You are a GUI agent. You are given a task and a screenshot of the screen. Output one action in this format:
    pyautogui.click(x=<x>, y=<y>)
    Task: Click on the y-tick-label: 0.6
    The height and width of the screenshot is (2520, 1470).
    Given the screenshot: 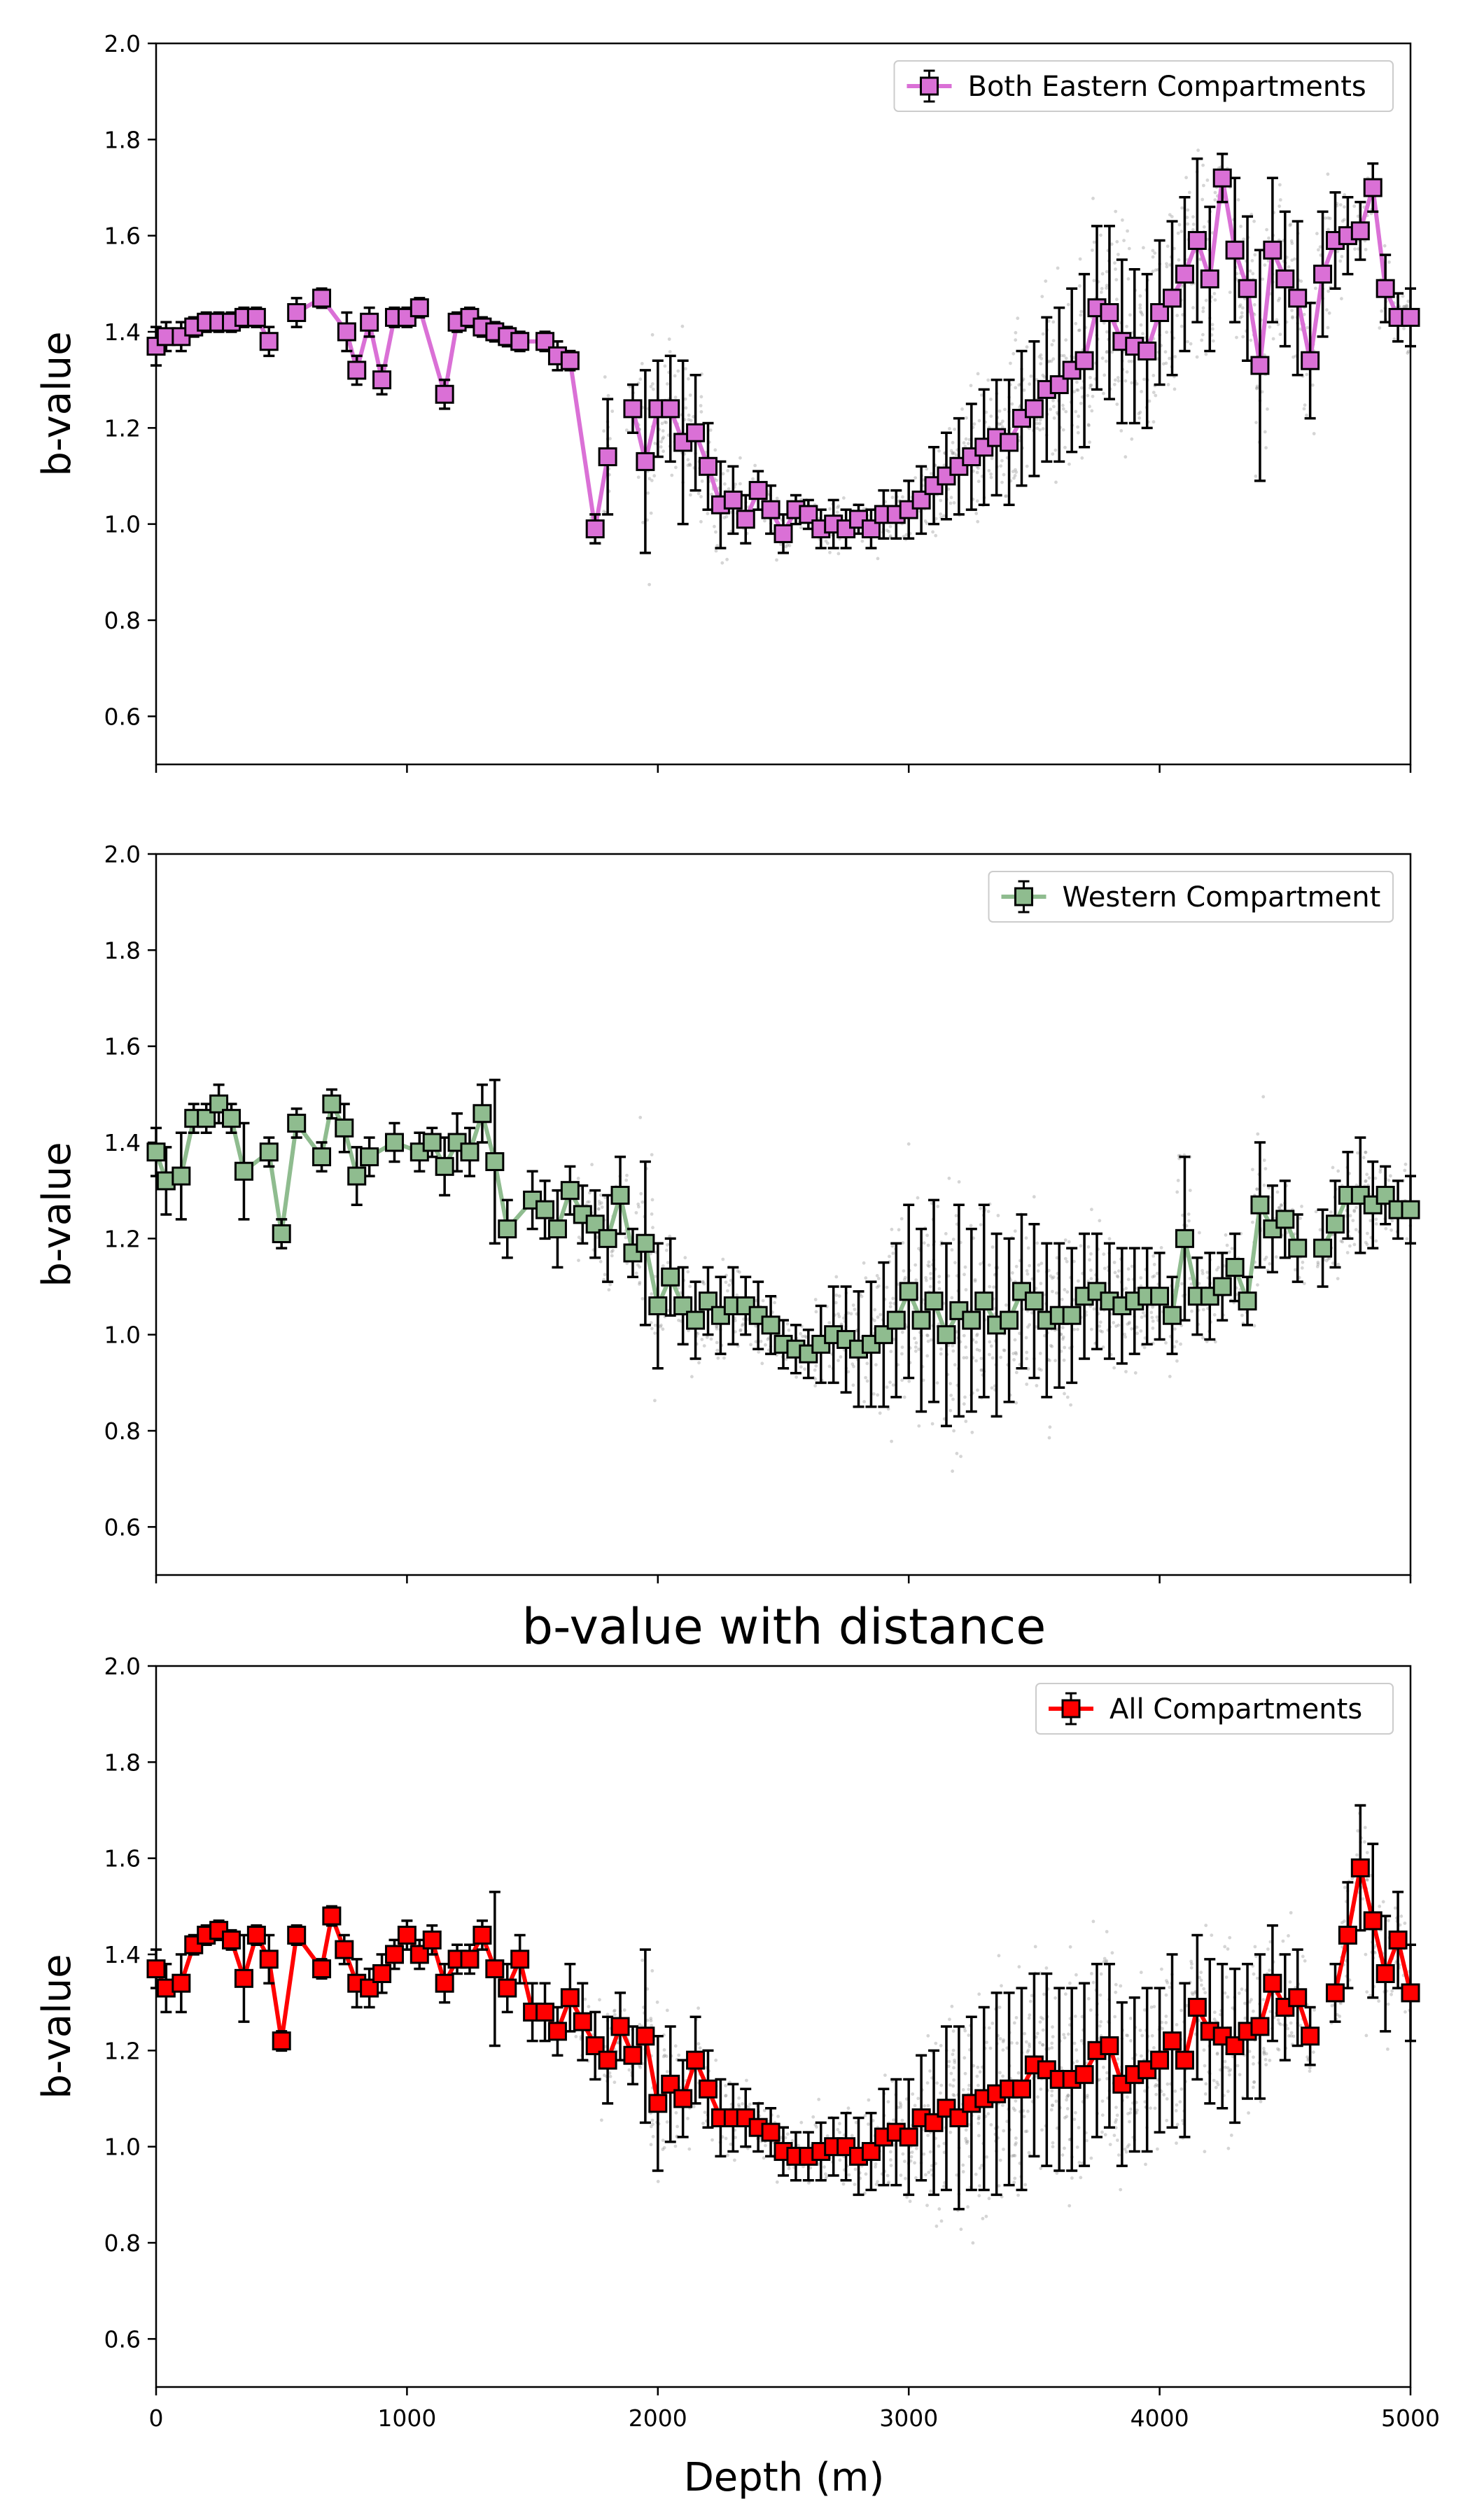 What is the action you would take?
    pyautogui.click(x=122, y=716)
    